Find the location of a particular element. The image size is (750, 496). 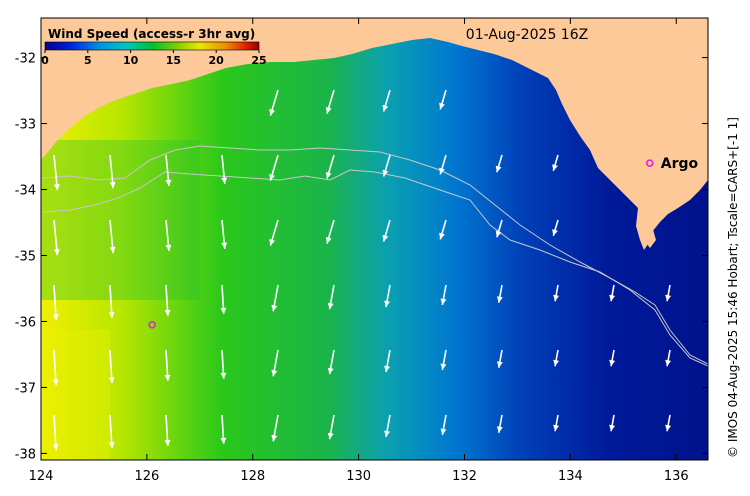

x-tick-label: 128 is located at coordinates (252, 476).